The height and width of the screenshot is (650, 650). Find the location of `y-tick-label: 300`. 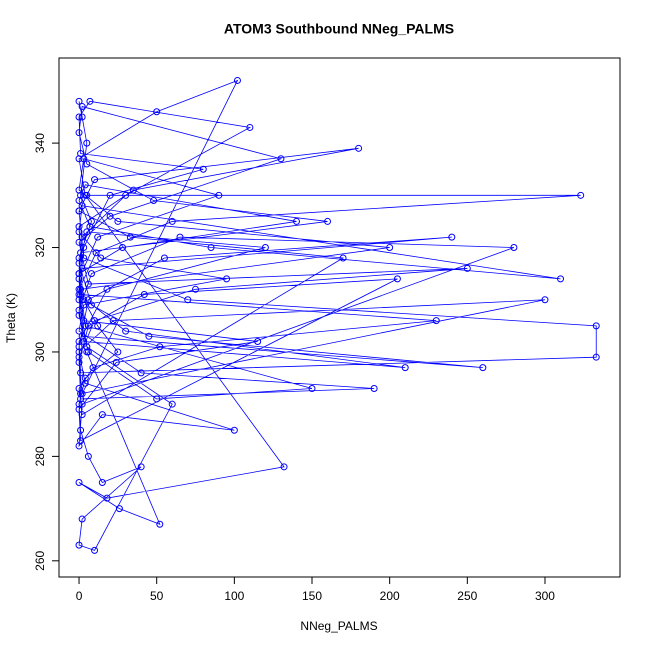

y-tick-label: 300 is located at coordinates (40, 352).